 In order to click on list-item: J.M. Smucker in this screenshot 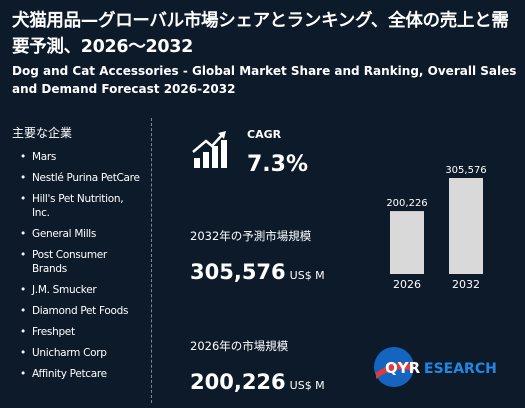, I will do `click(80, 290)`.